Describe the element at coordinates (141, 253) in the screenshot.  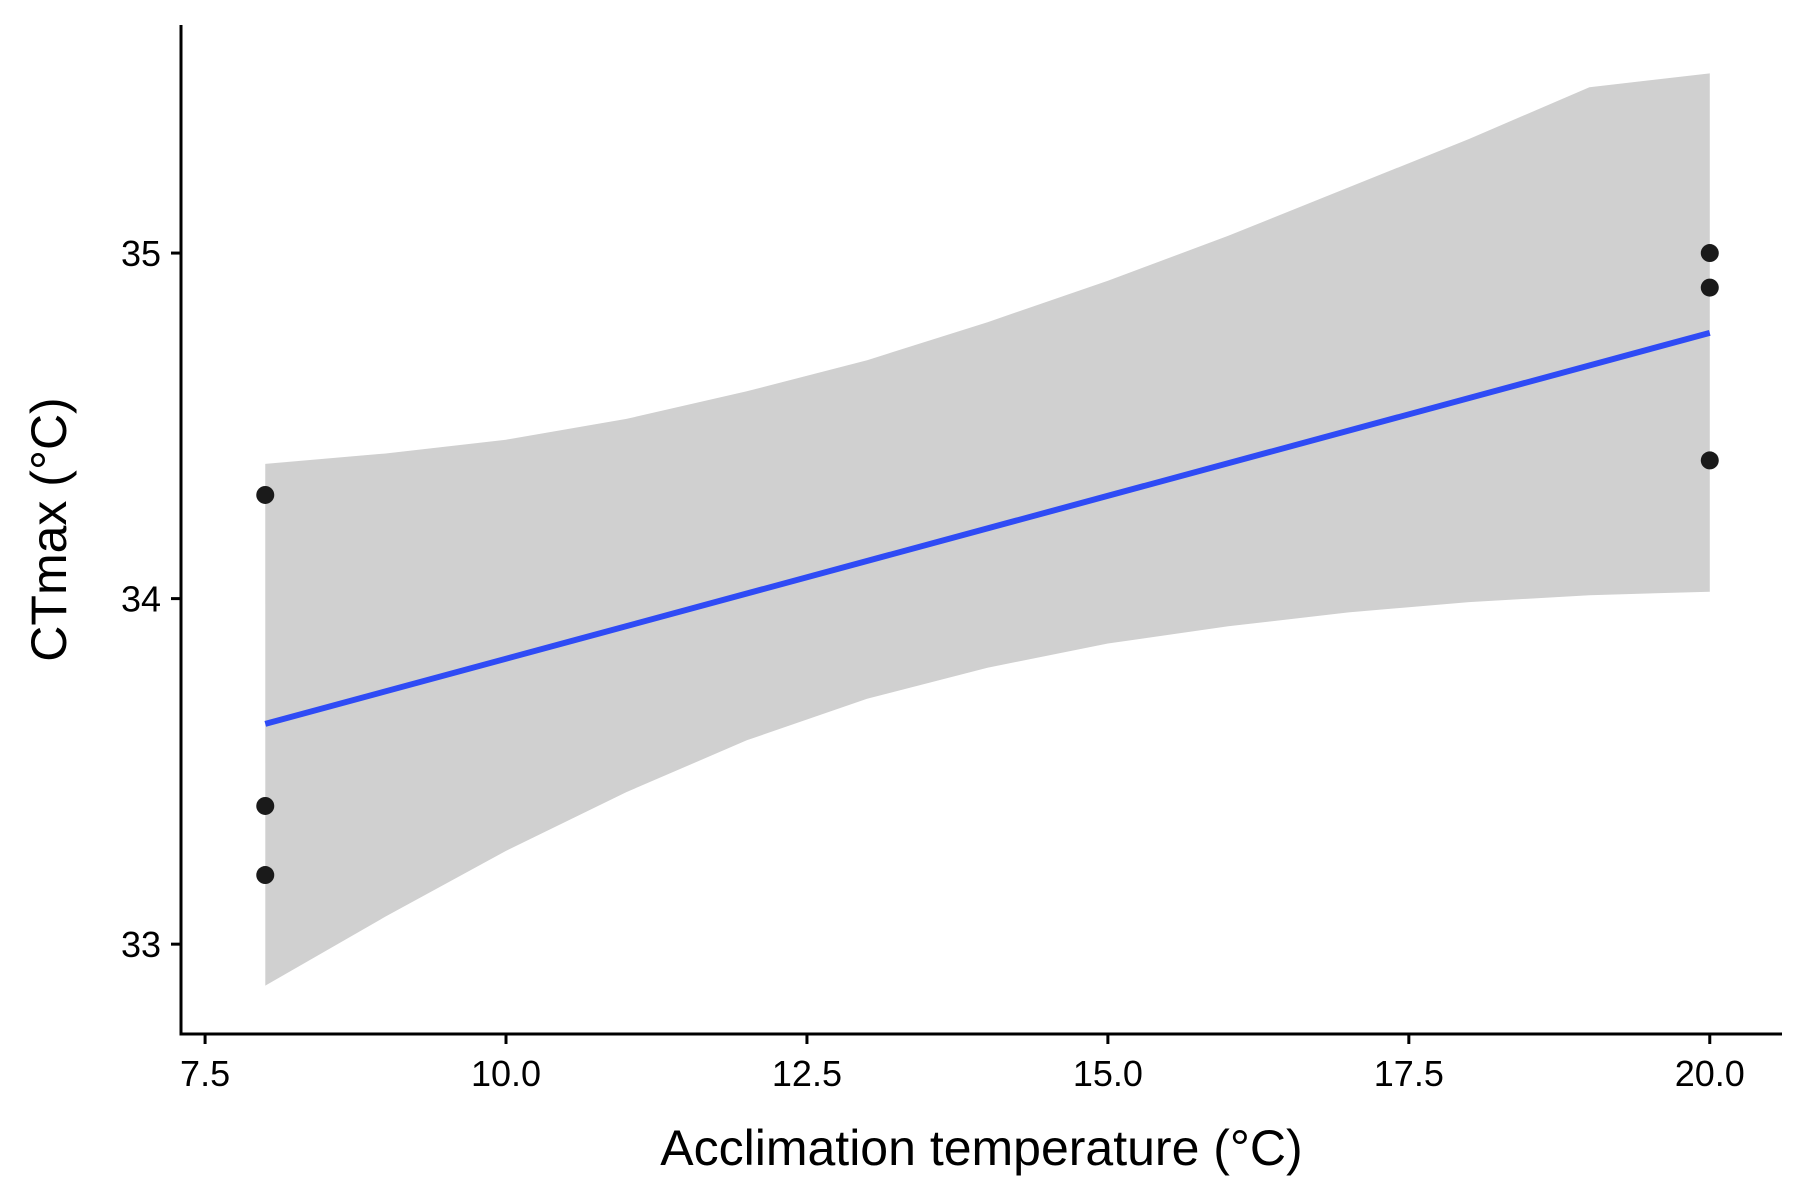
I see `y-tick-label: 35` at that location.